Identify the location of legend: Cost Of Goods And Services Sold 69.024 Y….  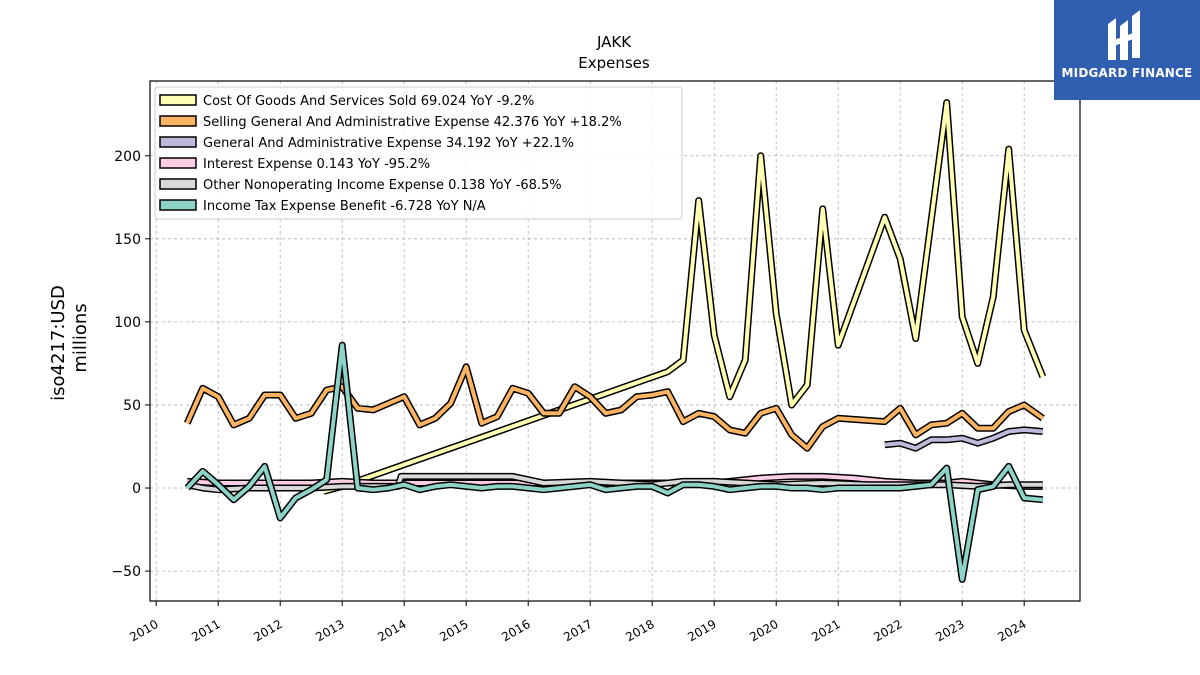
(418, 153).